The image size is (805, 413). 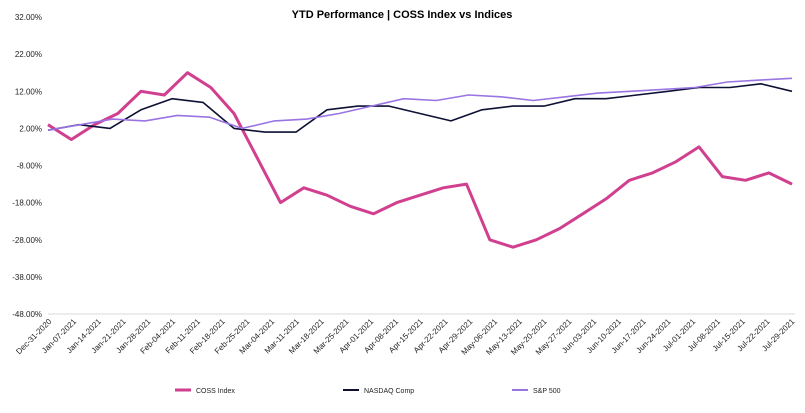 I want to click on y-tick-label: -38.00%, so click(x=27, y=277).